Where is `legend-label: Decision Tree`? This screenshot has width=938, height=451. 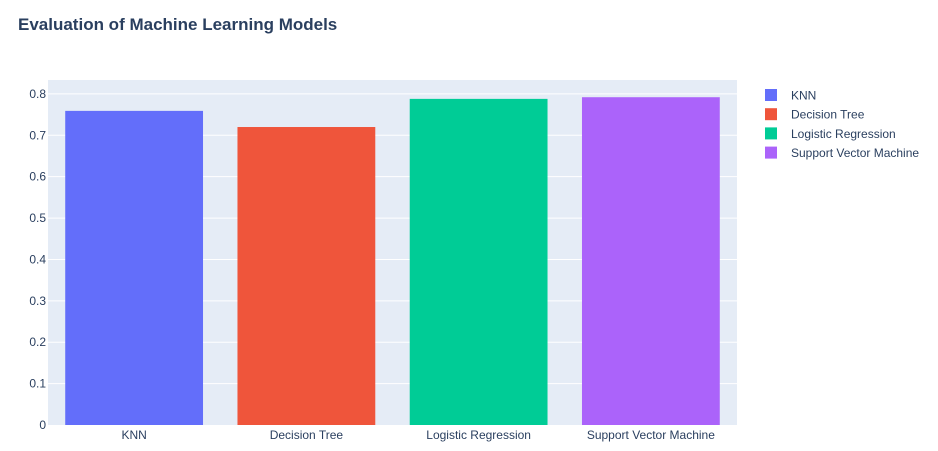 legend-label: Decision Tree is located at coordinates (828, 115).